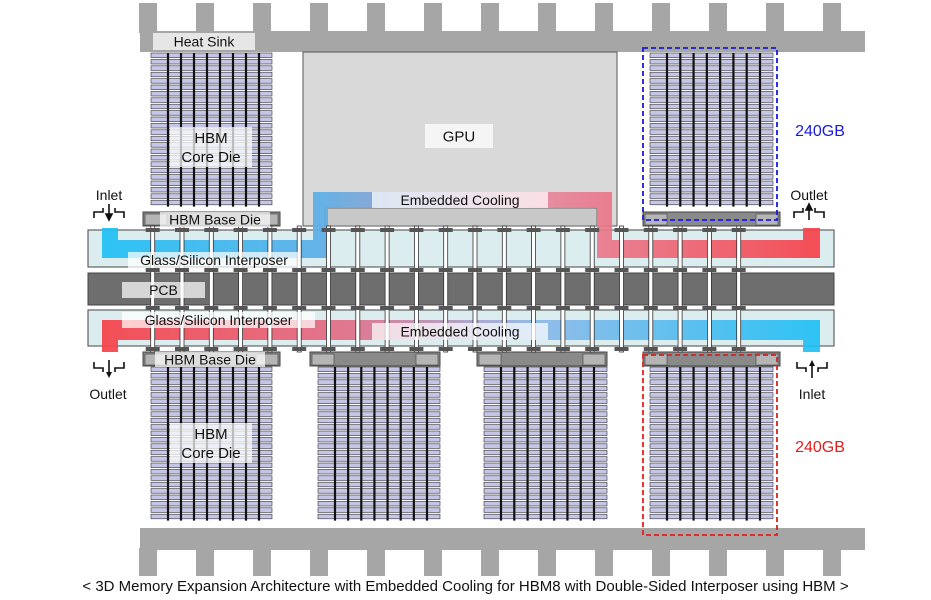 The image size is (931, 600). I want to click on interposer-label-bottom-bg, so click(218, 320).